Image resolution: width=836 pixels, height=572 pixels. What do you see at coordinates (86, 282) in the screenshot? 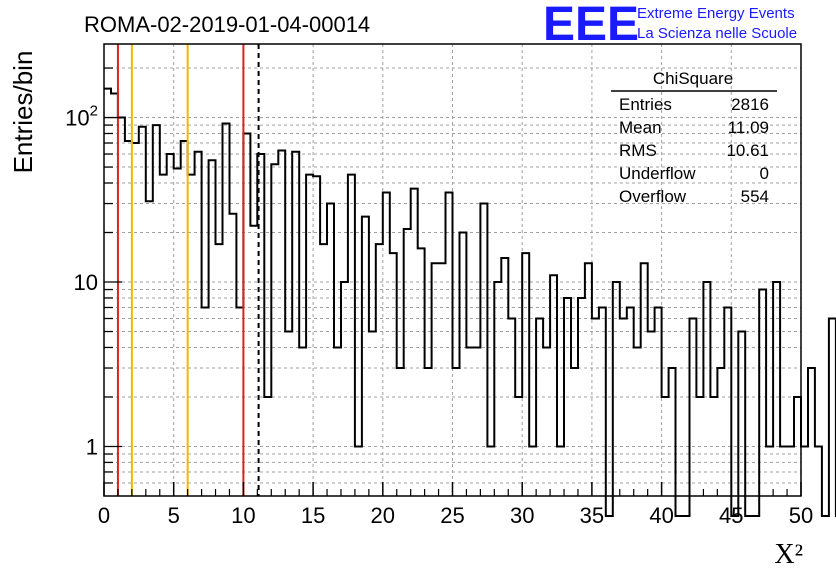
I see `y-tick-label: 10` at bounding box center [86, 282].